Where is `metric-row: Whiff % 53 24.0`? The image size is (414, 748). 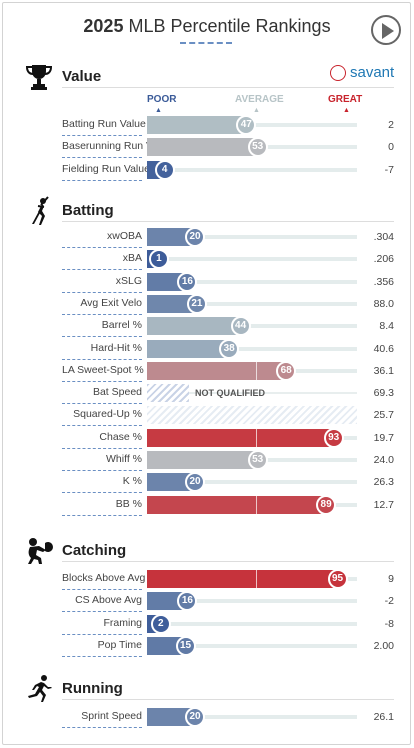
metric-row: Whiff % 53 24.0 is located at coordinates (228, 460).